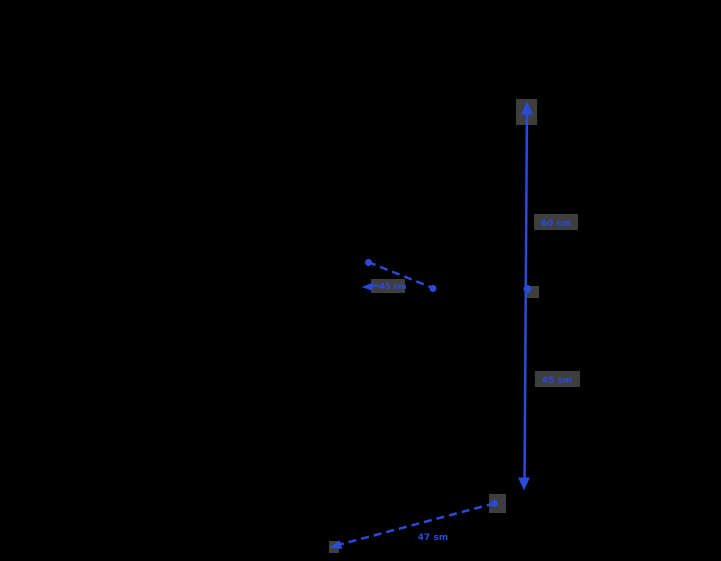 The image size is (721, 561). I want to click on arrowhead-down-icon, so click(524, 484).